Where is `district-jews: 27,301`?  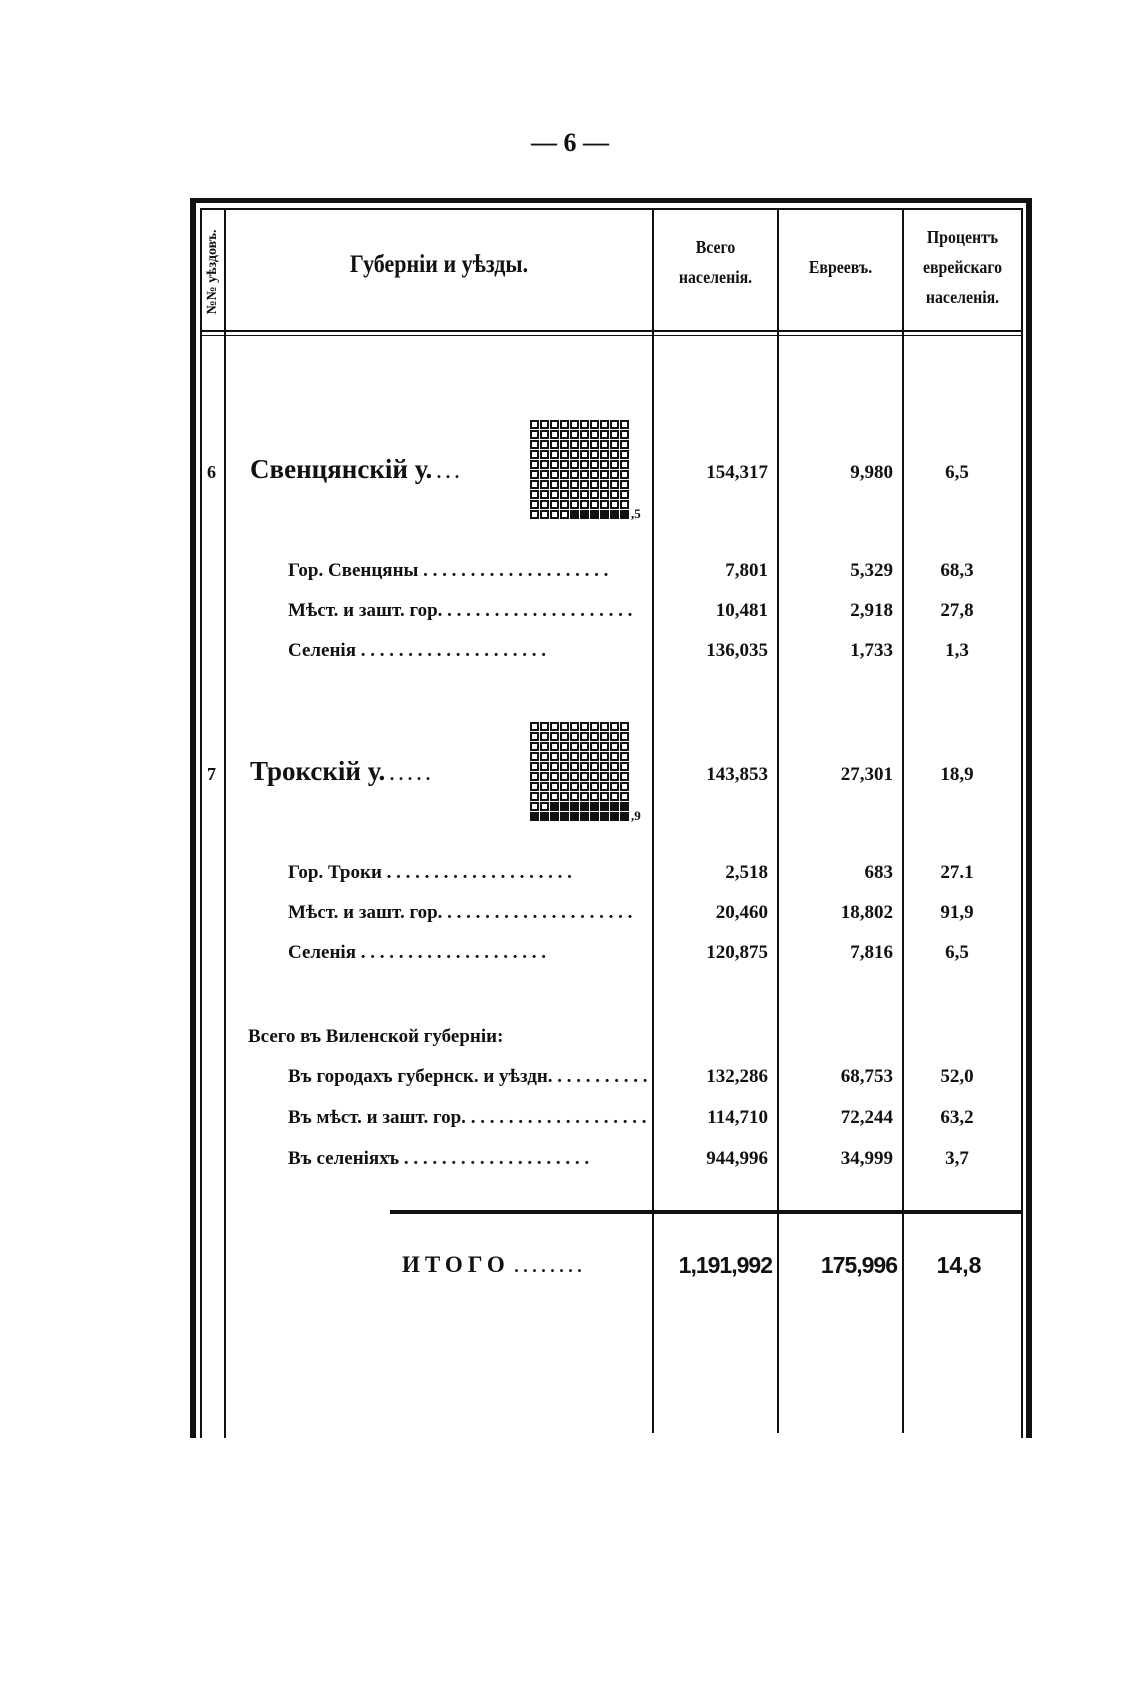
district-jews: 27,301 is located at coordinates (866, 774).